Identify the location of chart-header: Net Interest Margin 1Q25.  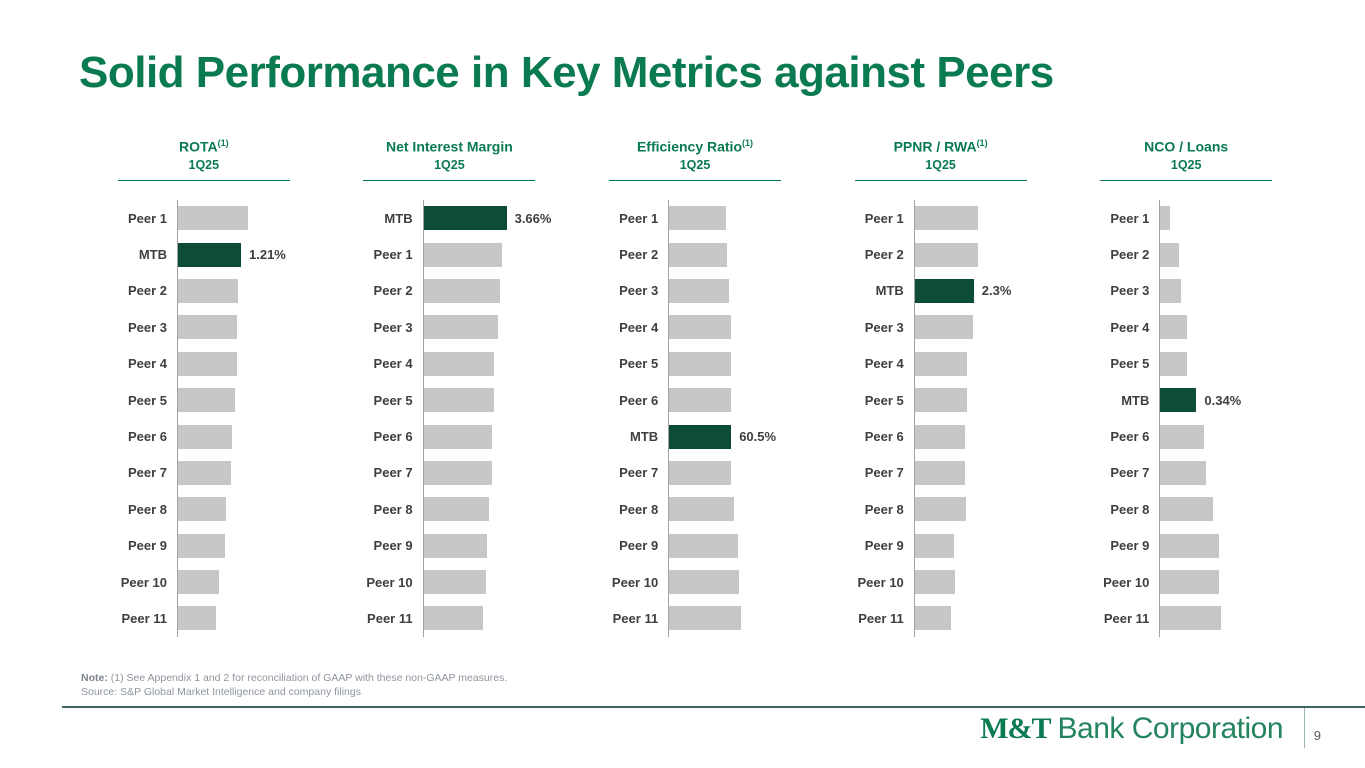
(450, 166).